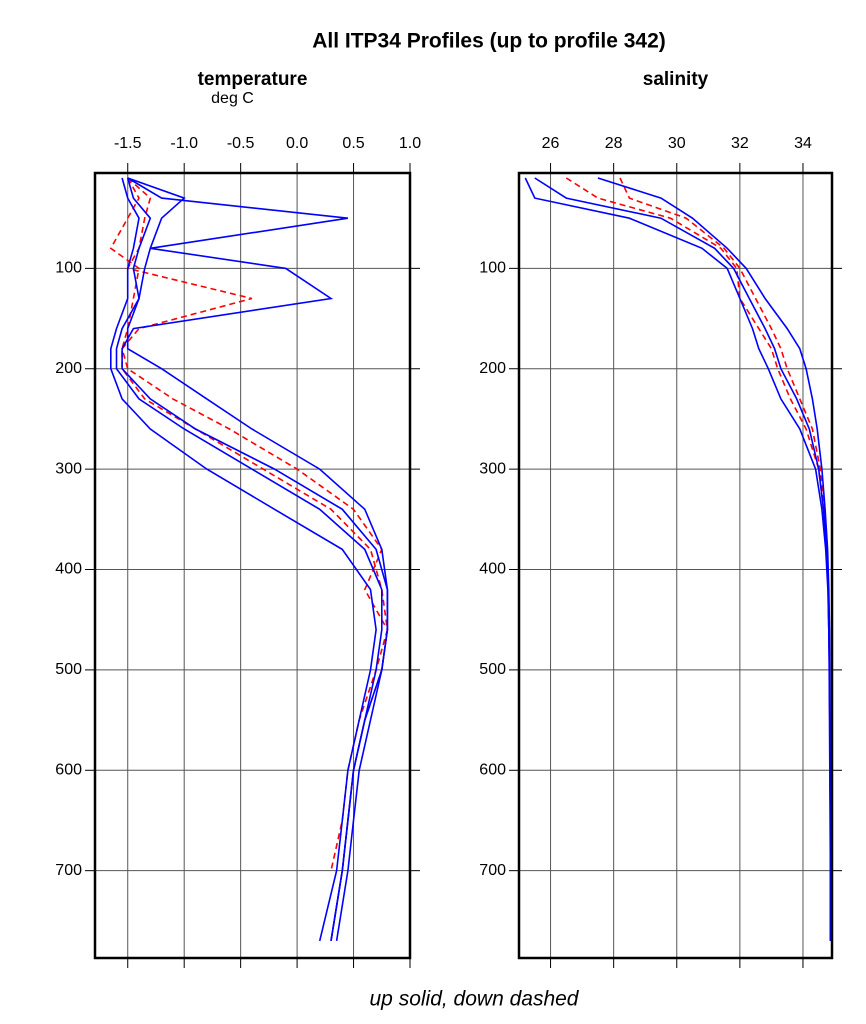 Image resolution: width=866 pixels, height=1024 pixels. What do you see at coordinates (128, 143) in the screenshot?
I see `x-tick-label: -1.5` at bounding box center [128, 143].